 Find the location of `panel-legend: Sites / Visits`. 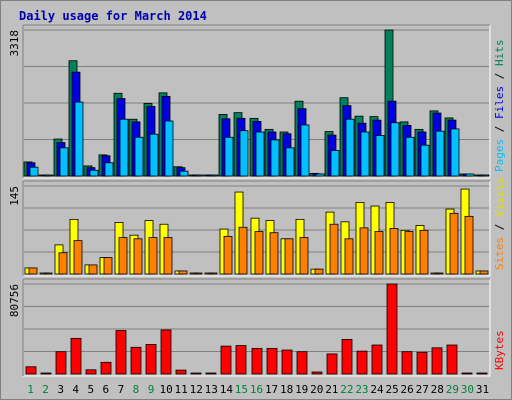

panel-legend: Sites / Visits is located at coordinates (499, 223).